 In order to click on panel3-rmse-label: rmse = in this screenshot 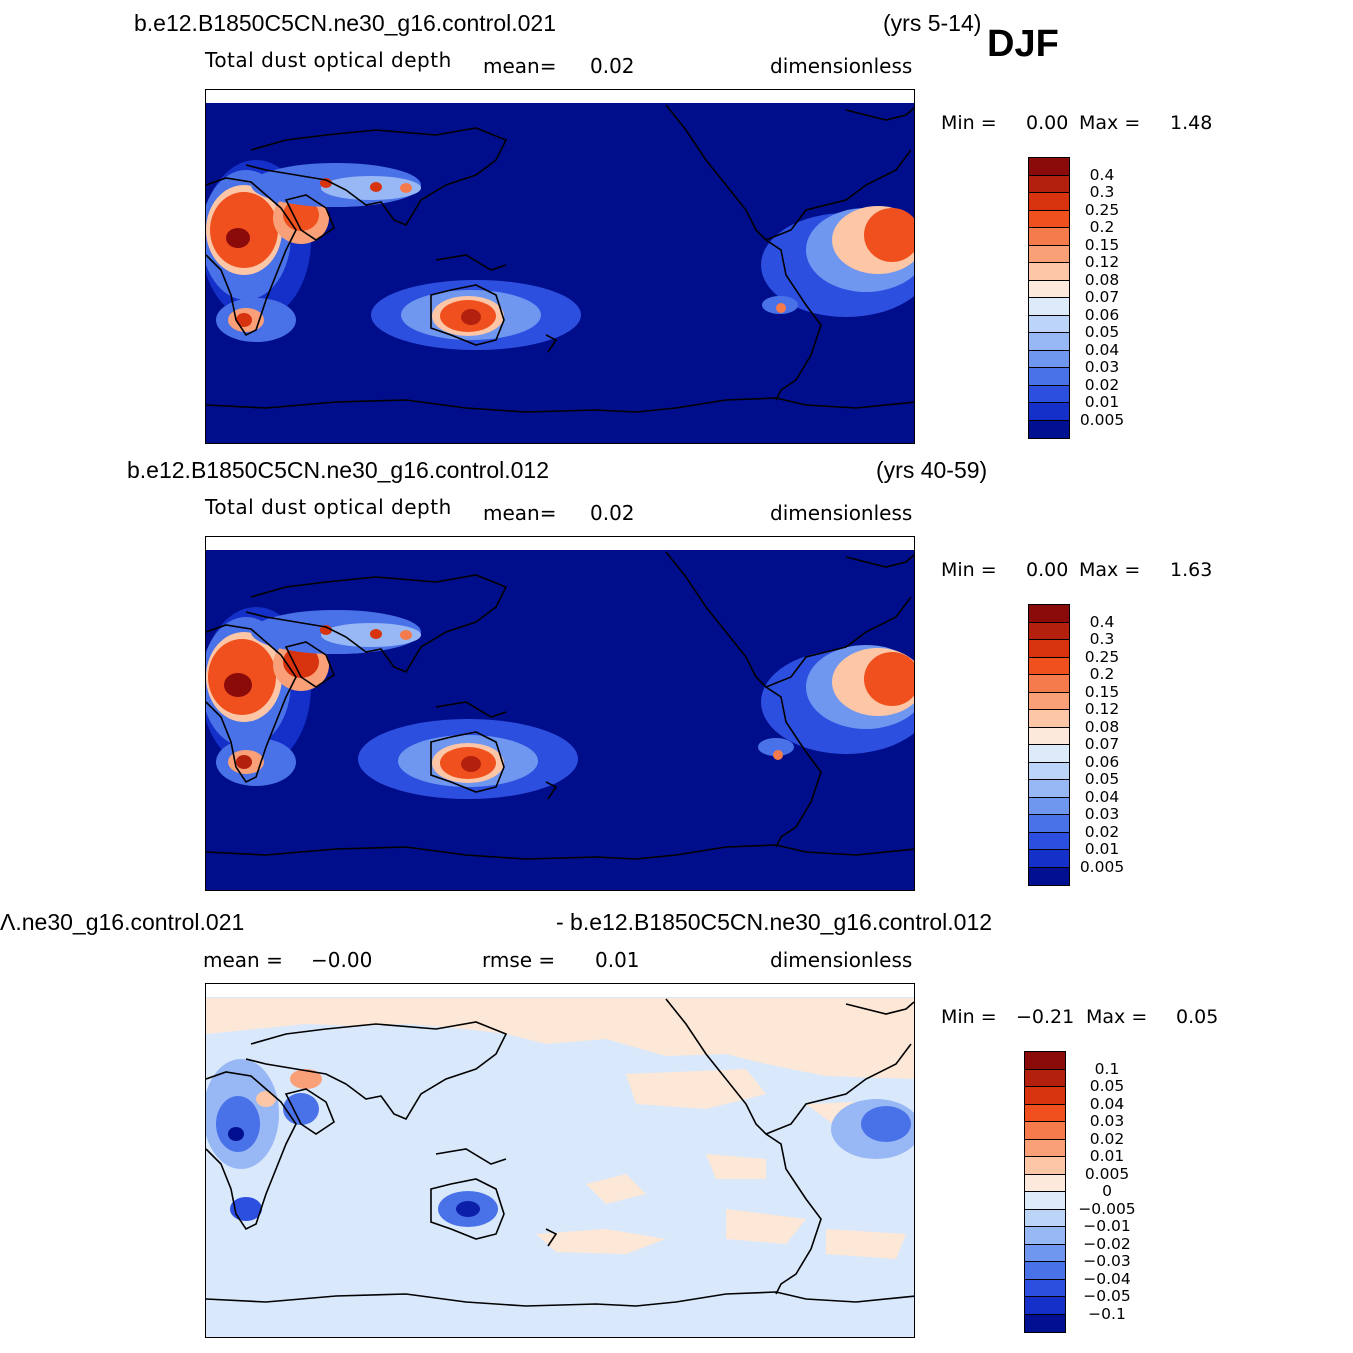, I will do `click(519, 960)`.